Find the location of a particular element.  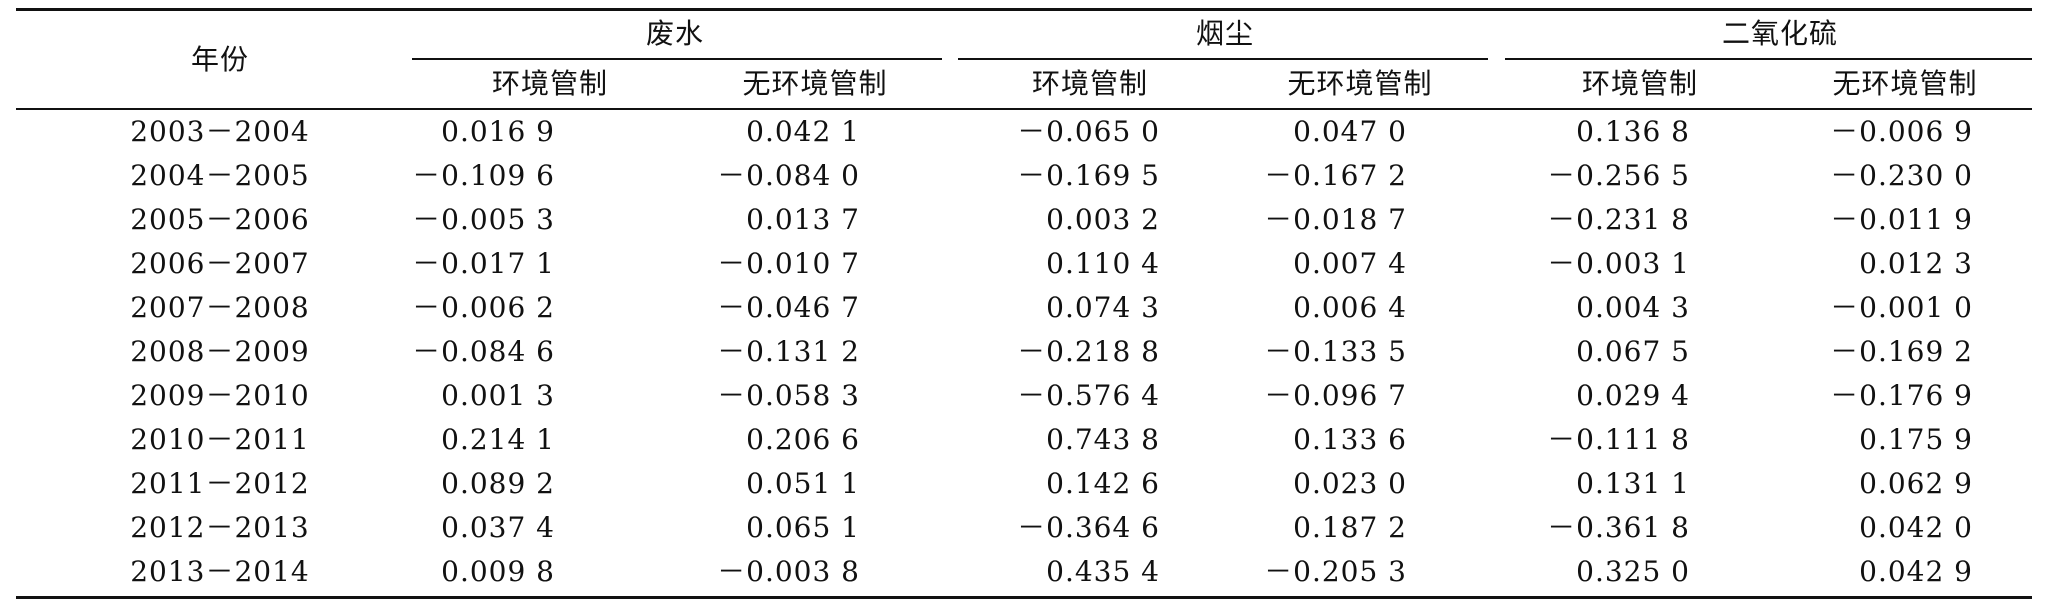

table-row-year: 2010－2011 is located at coordinates (220, 439).